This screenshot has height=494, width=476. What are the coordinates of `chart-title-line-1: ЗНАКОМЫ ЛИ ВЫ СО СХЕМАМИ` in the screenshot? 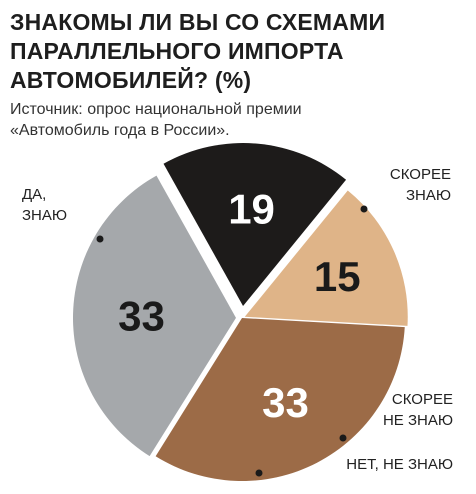 It's located at (198, 22).